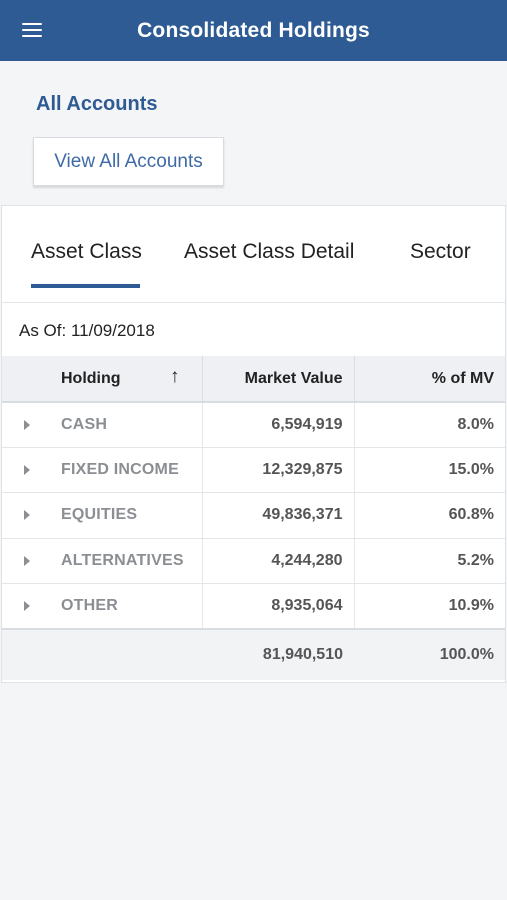  What do you see at coordinates (32, 30) in the screenshot?
I see `hamburger-icon` at bounding box center [32, 30].